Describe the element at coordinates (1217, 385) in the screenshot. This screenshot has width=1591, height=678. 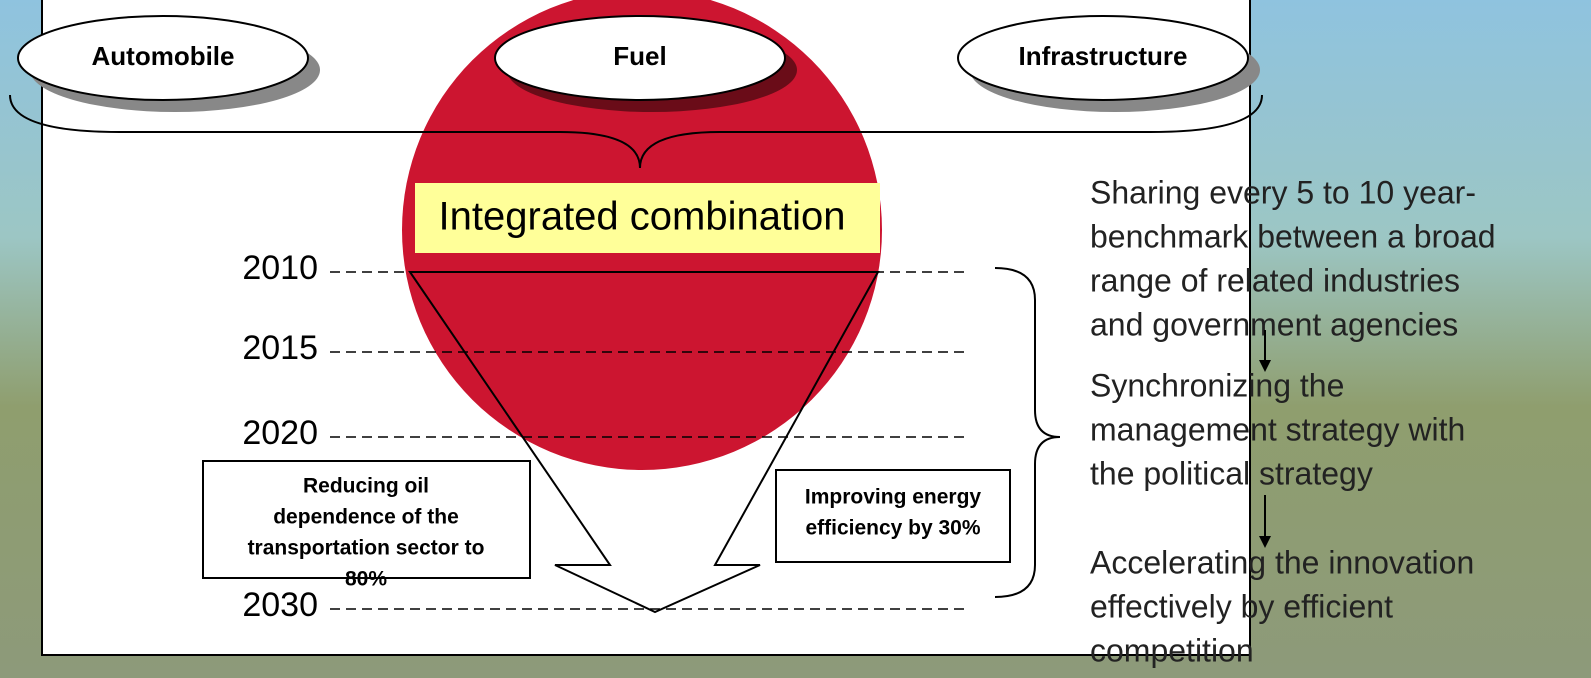
I see `step-text: Synchronizing the` at that location.